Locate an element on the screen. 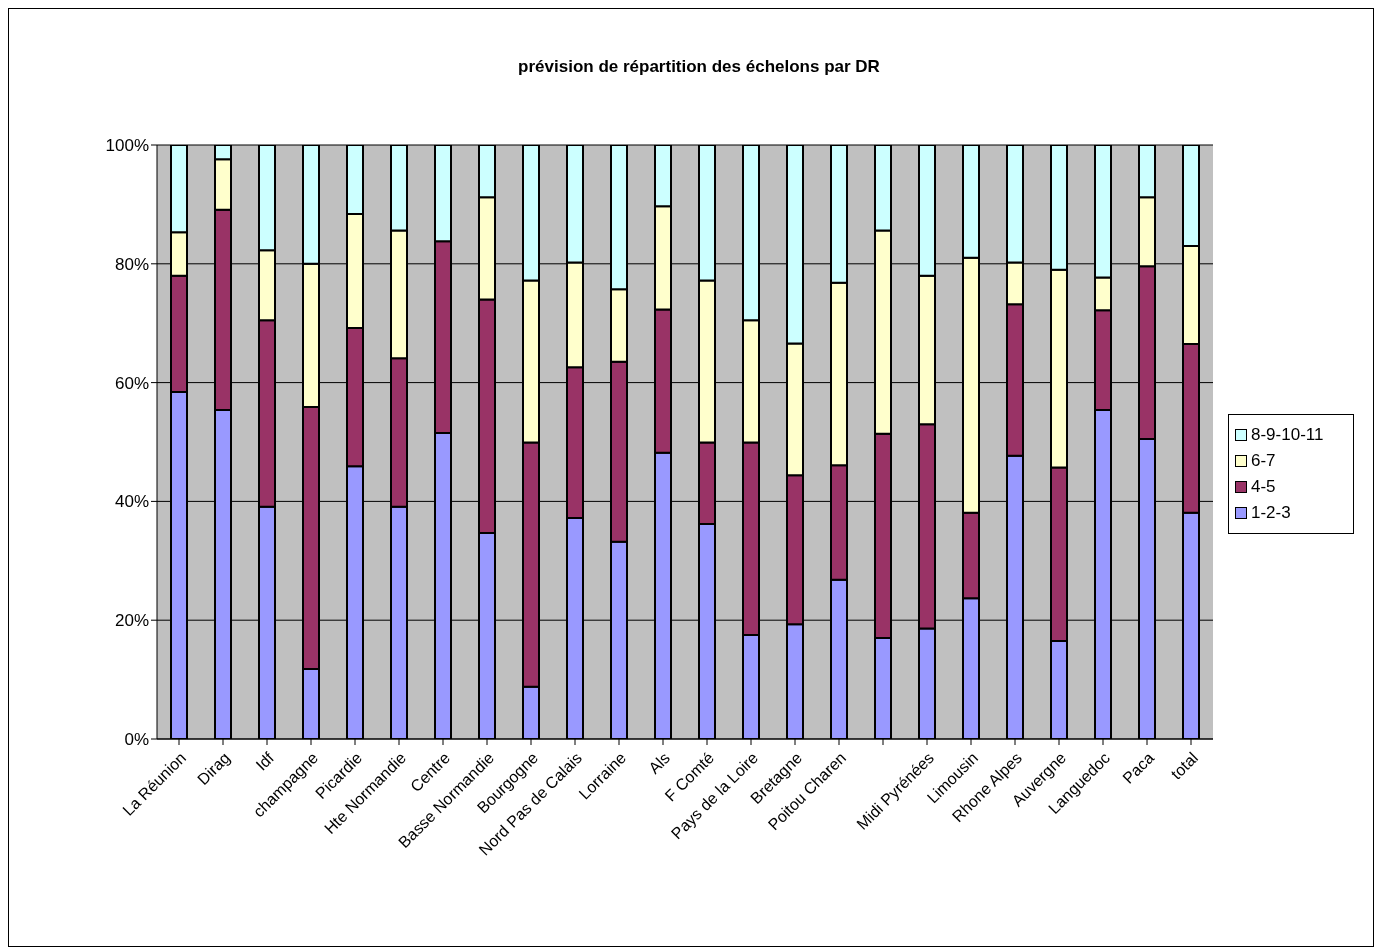  legend-label: 1-2-3 is located at coordinates (1271, 513).